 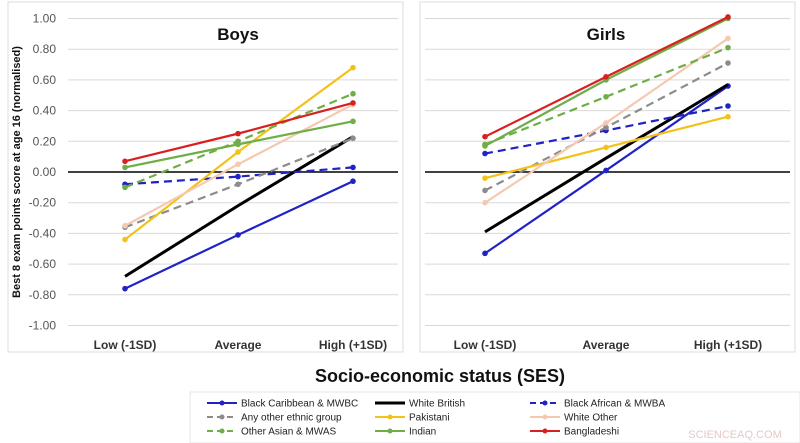 What do you see at coordinates (45, 172) in the screenshot?
I see `y-tick-label: 0.00` at bounding box center [45, 172].